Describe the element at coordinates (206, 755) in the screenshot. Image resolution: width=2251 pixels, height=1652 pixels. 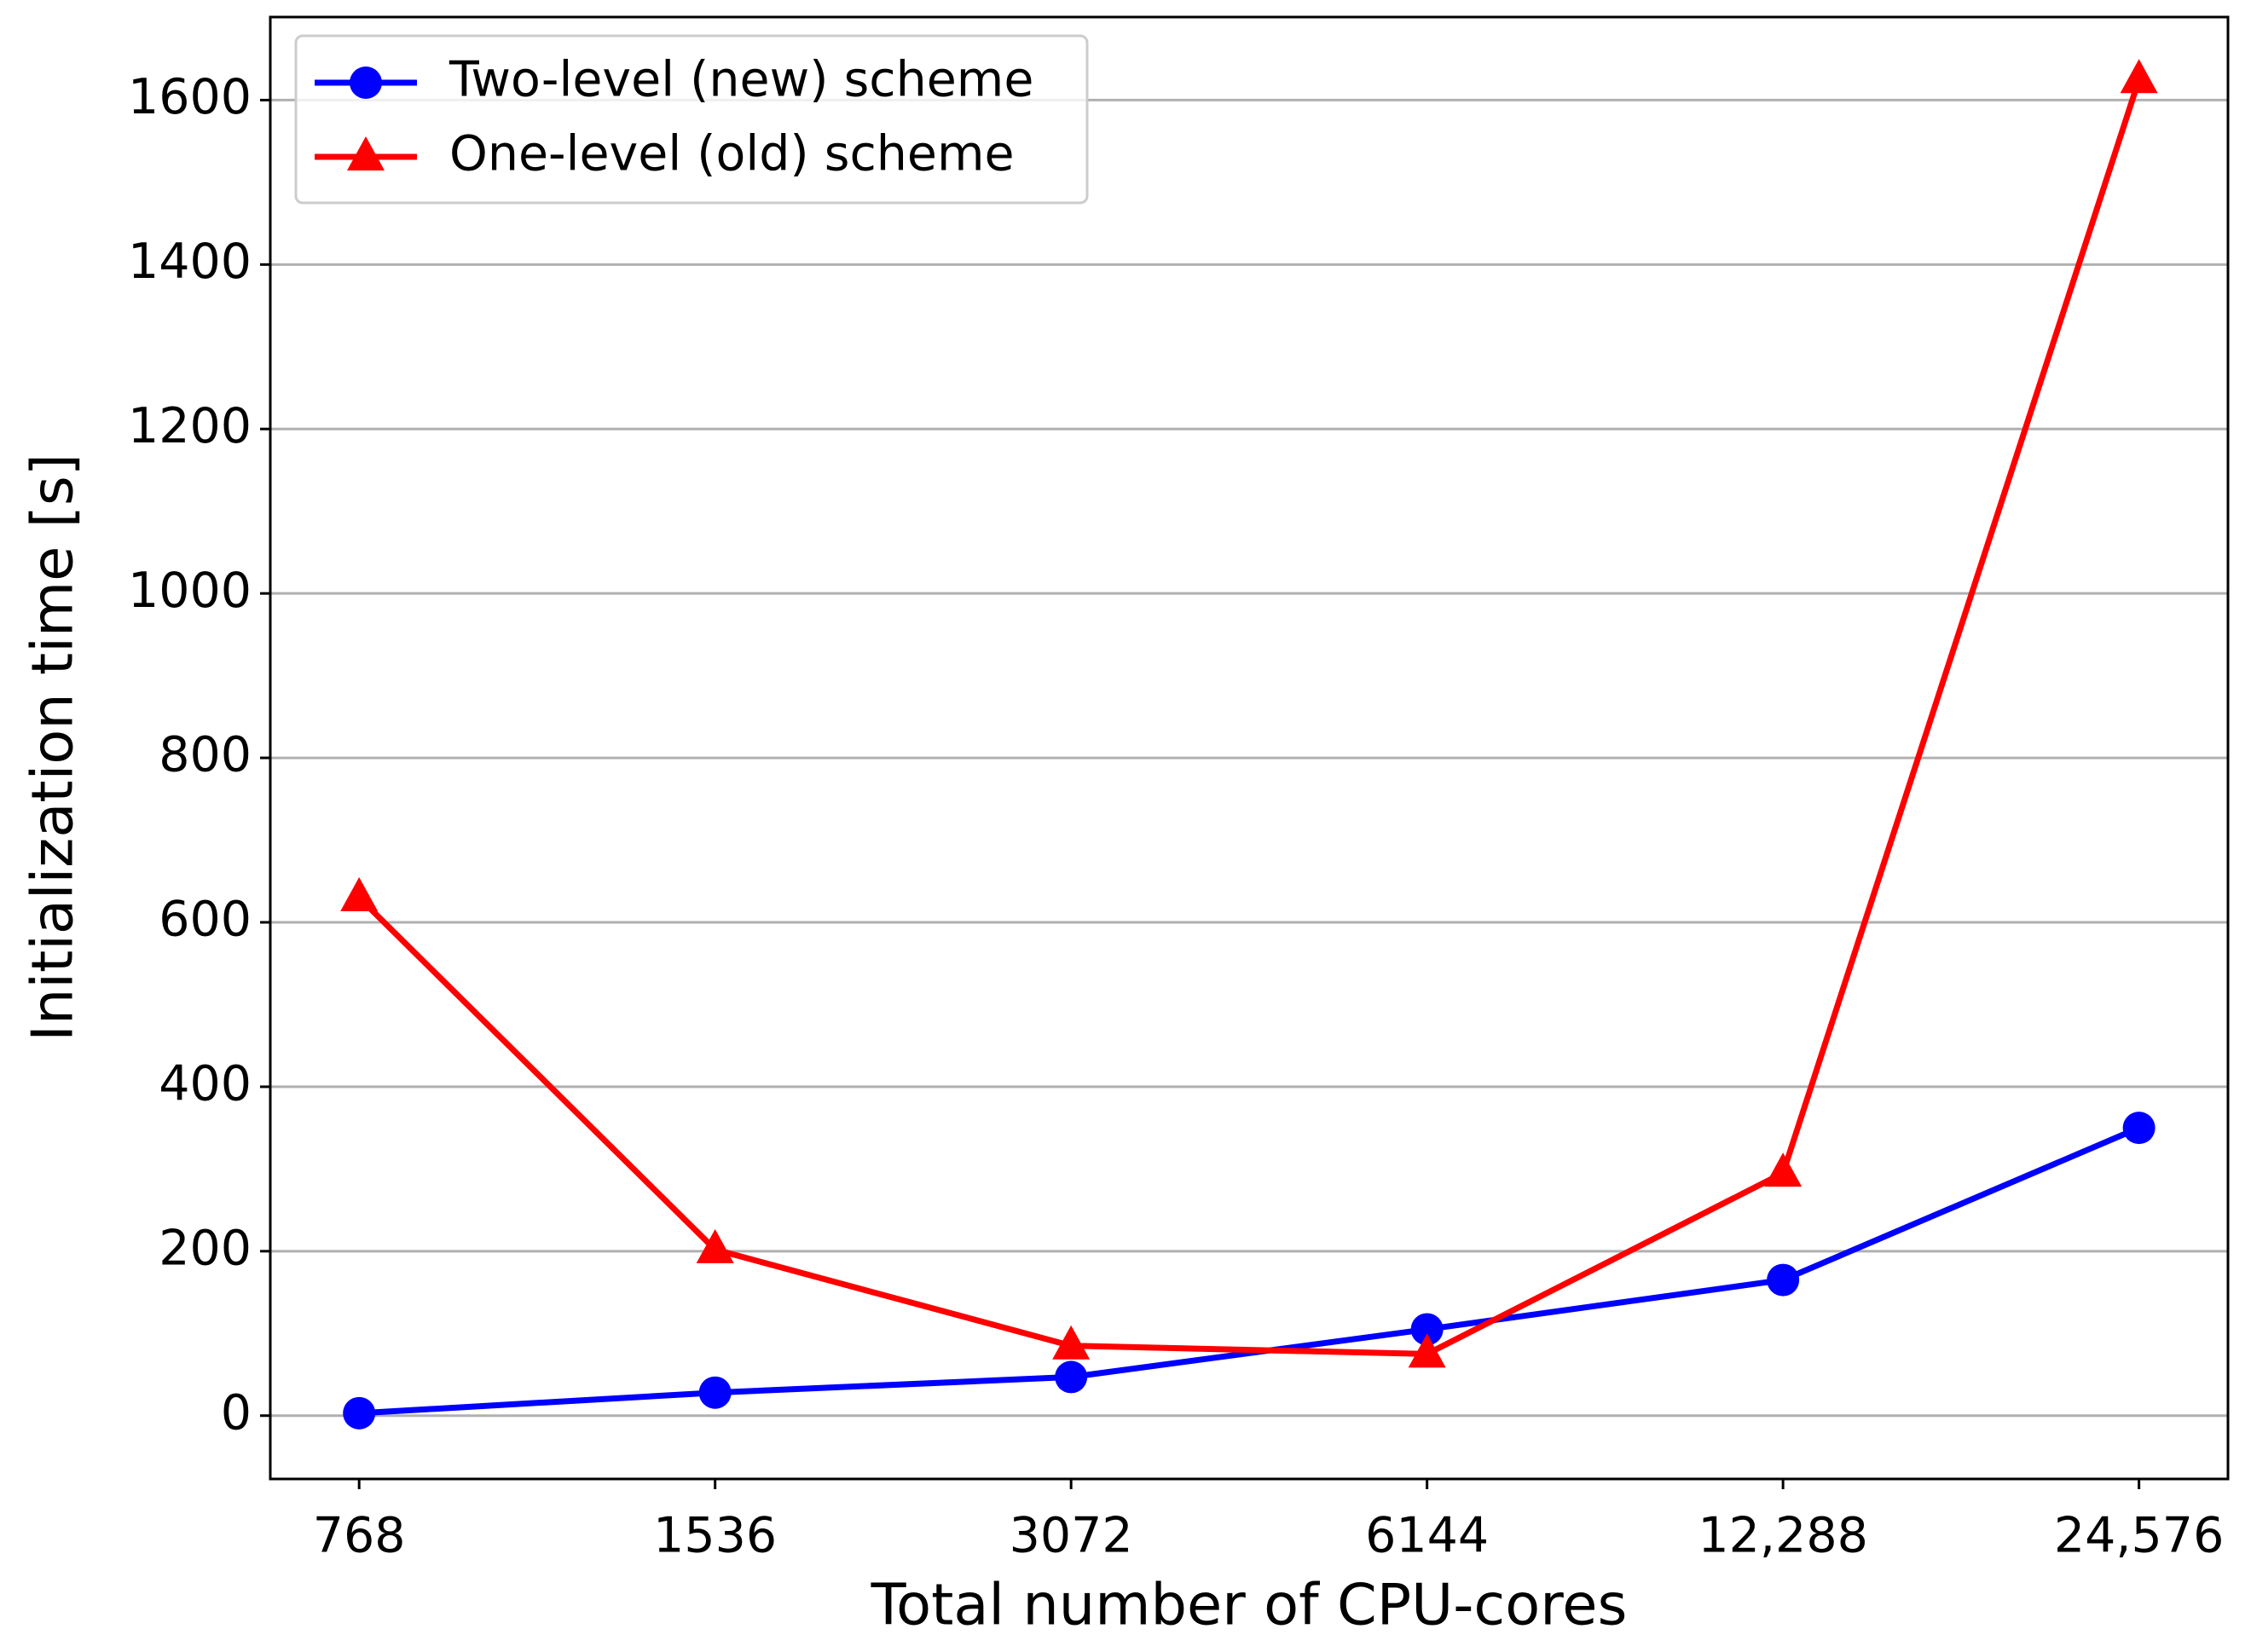
I see `y-tick-label: 800` at that location.